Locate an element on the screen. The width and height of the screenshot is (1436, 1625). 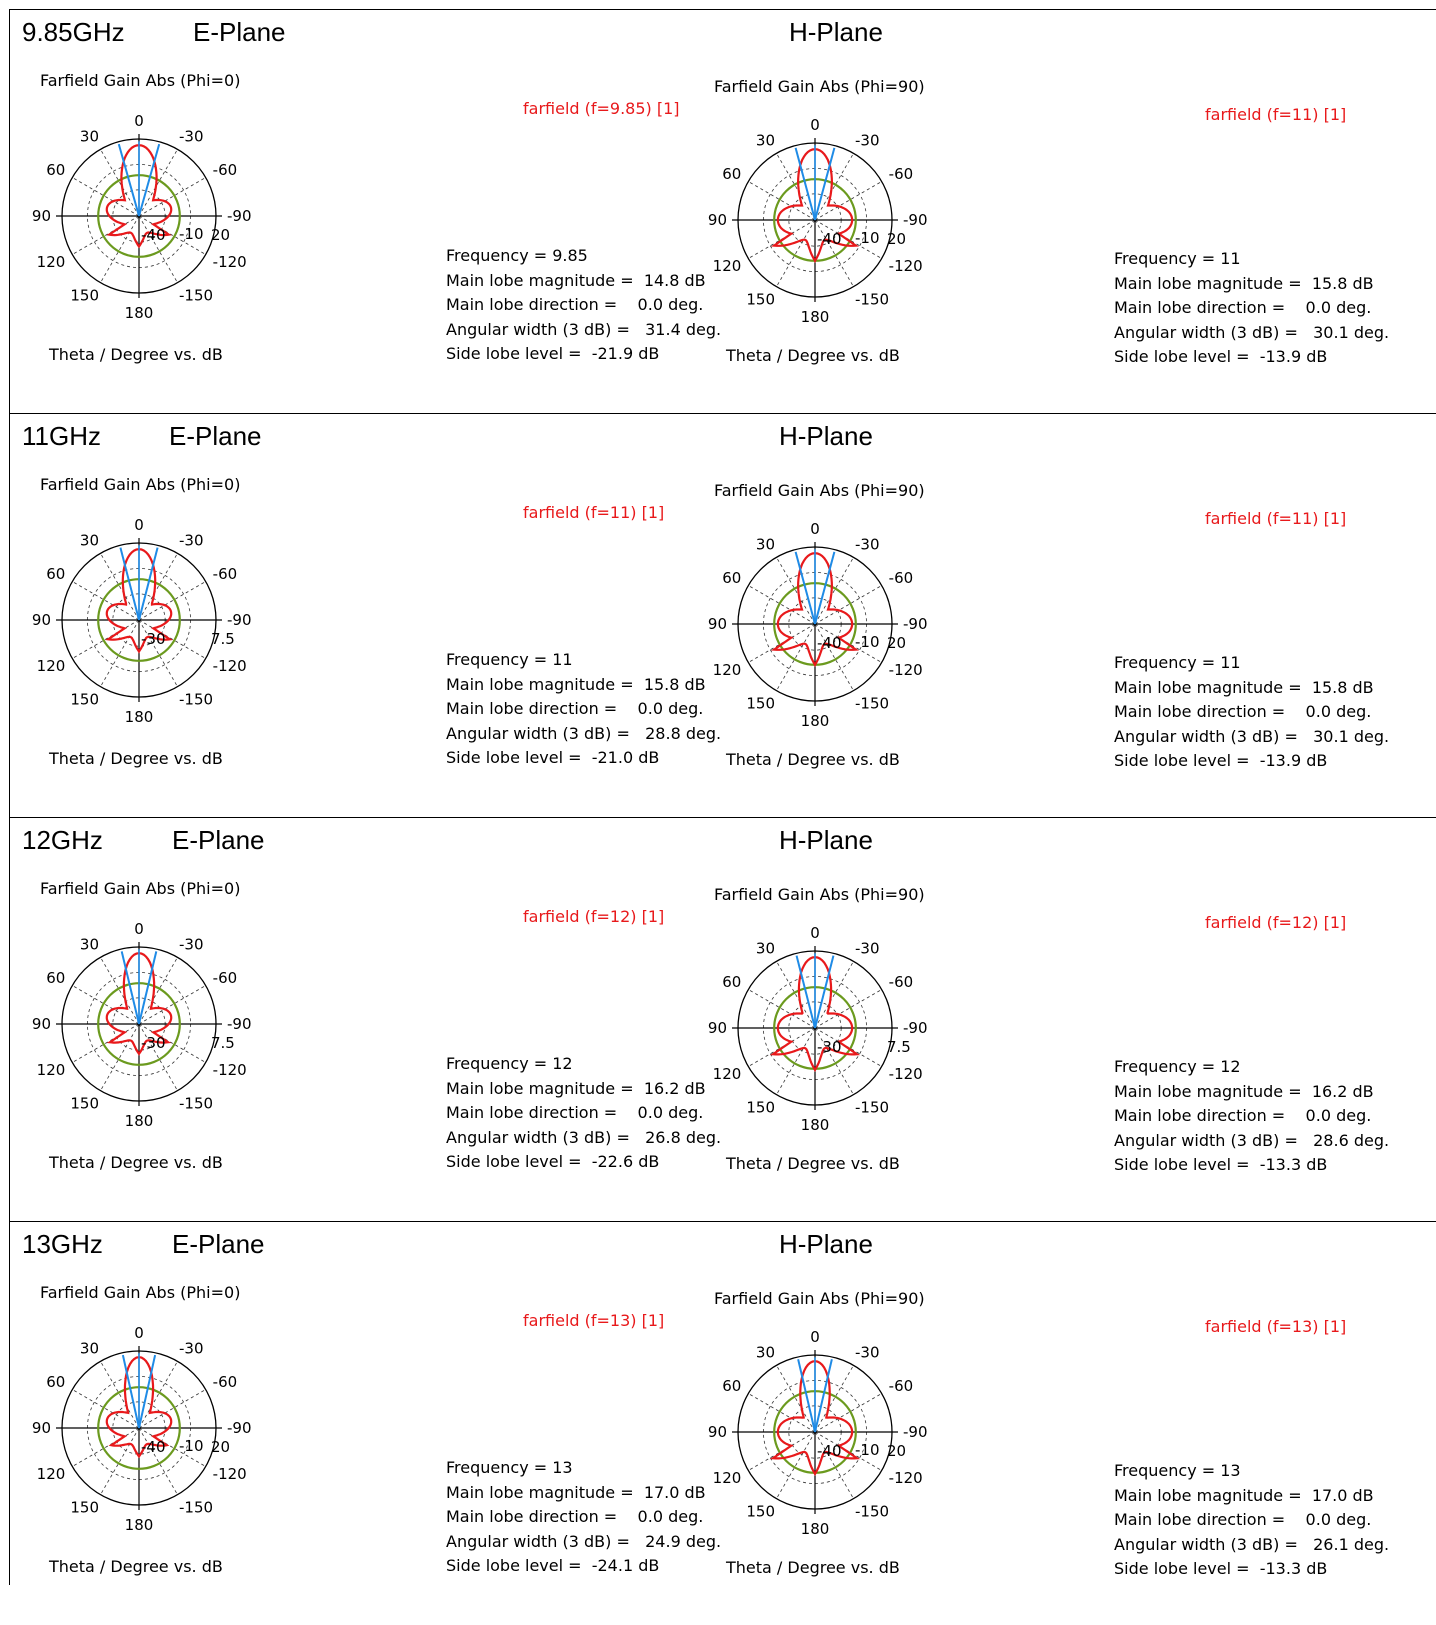
angle-label: -30 is located at coordinates (867, 948).